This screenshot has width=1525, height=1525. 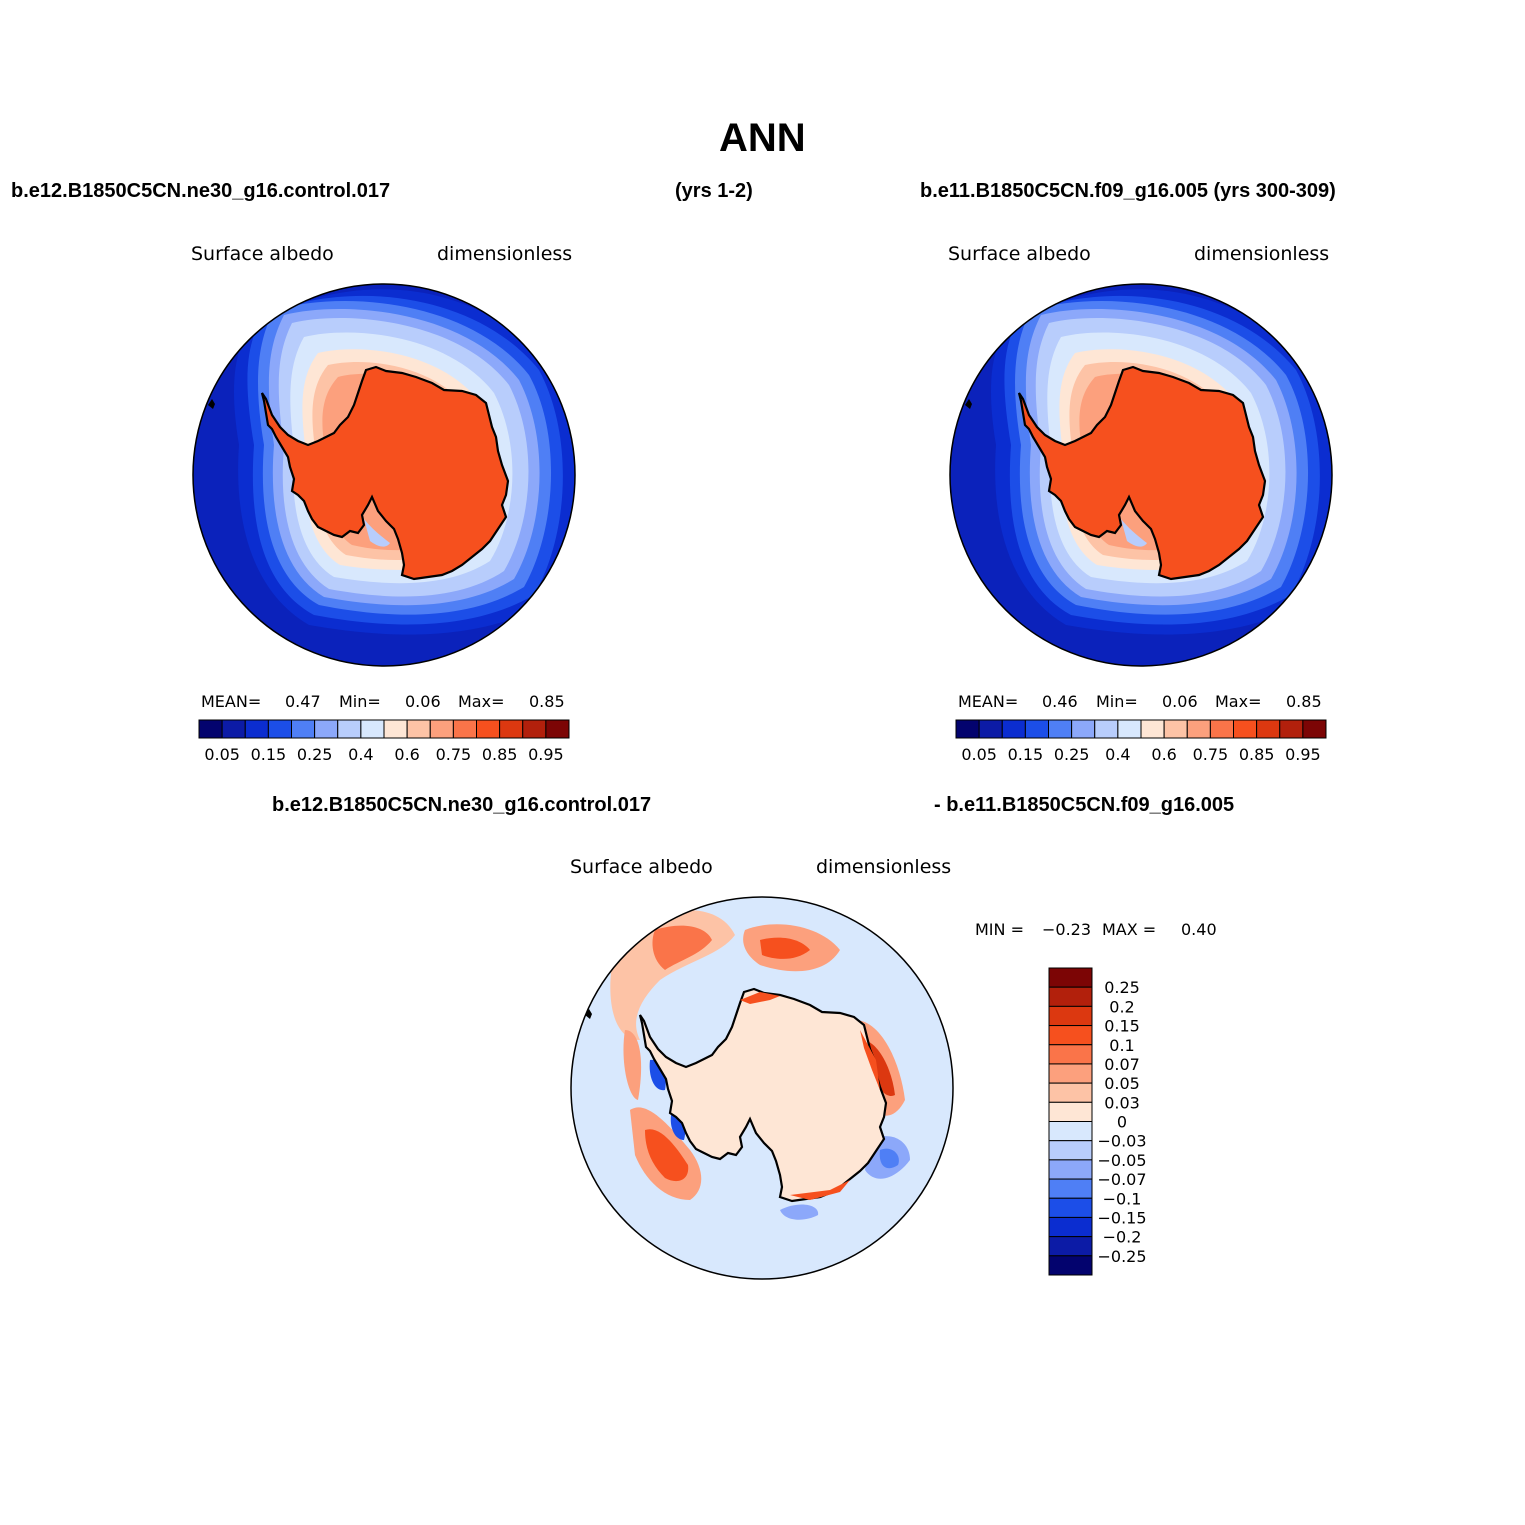 I want to click on colorbar-tick-label: 0.85, so click(x=1257, y=754).